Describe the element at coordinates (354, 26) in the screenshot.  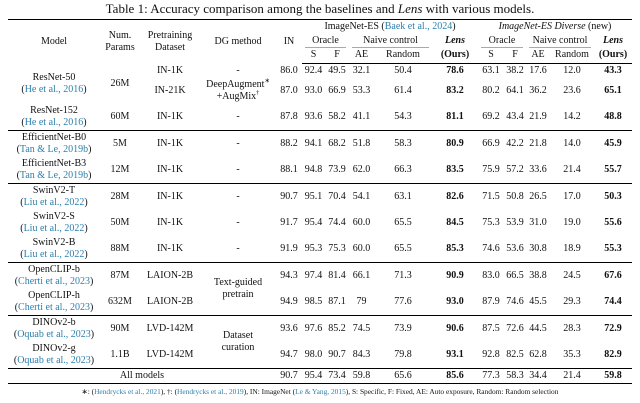
I see `text-segment: ImageNet-ES (` at that location.